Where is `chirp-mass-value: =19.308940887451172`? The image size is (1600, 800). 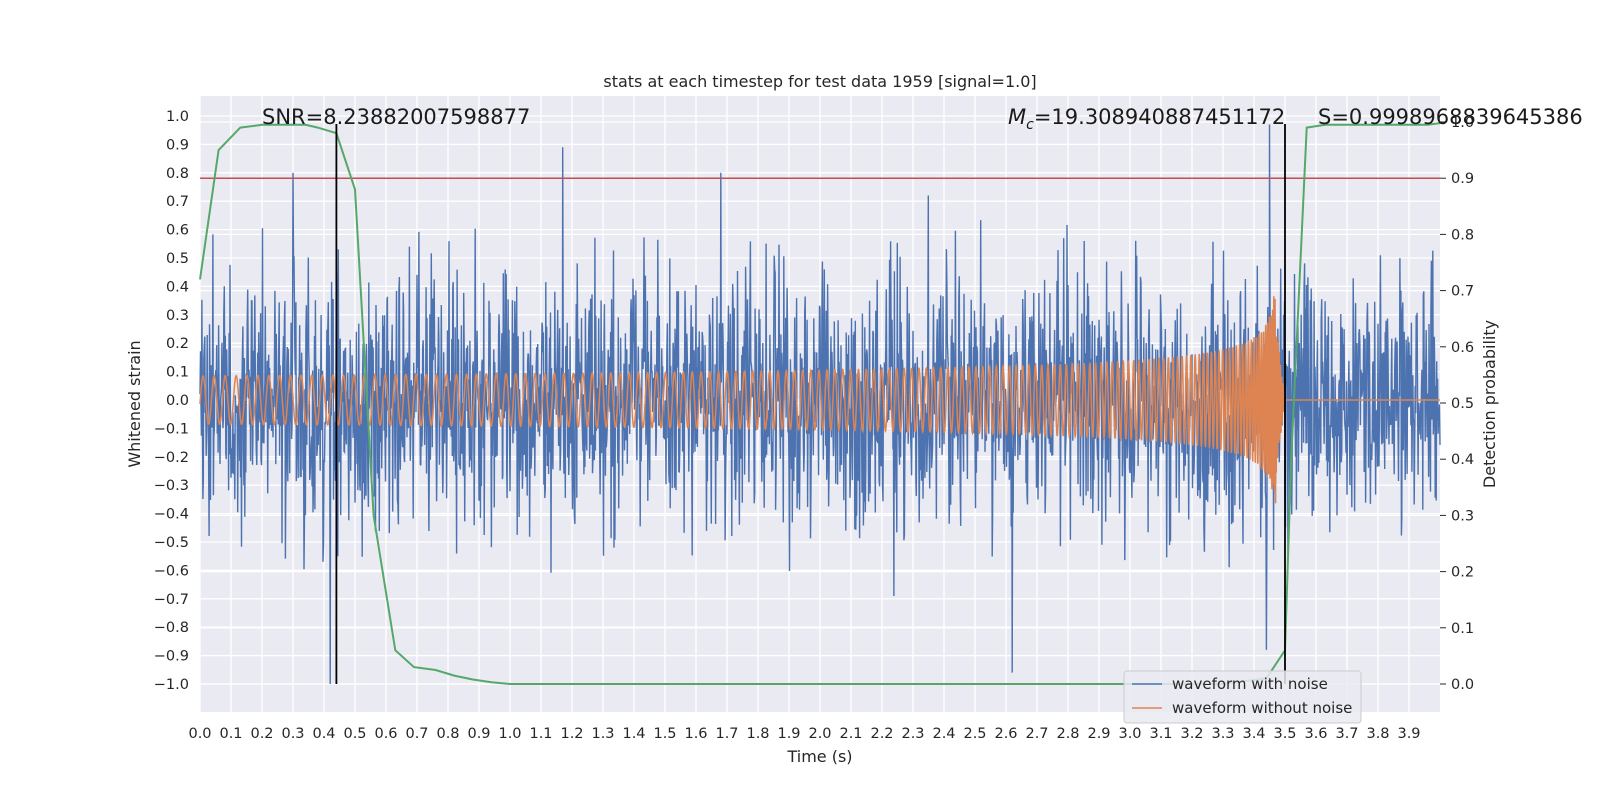 chirp-mass-value: =19.308940887451172 is located at coordinates (1159, 117).